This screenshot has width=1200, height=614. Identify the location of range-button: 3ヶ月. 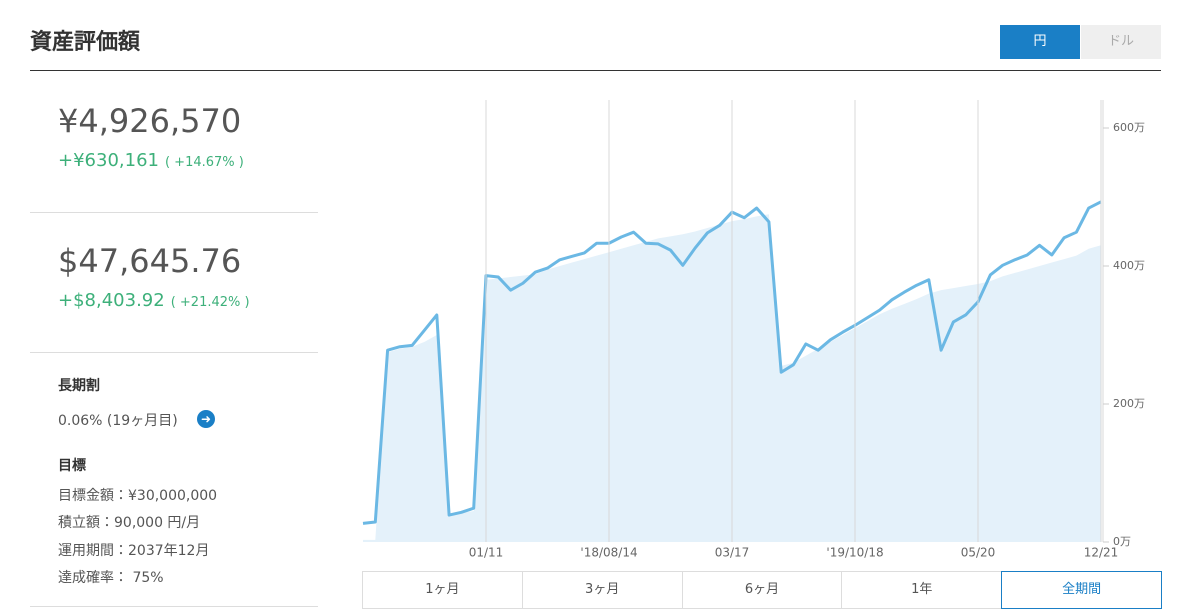
(602, 590).